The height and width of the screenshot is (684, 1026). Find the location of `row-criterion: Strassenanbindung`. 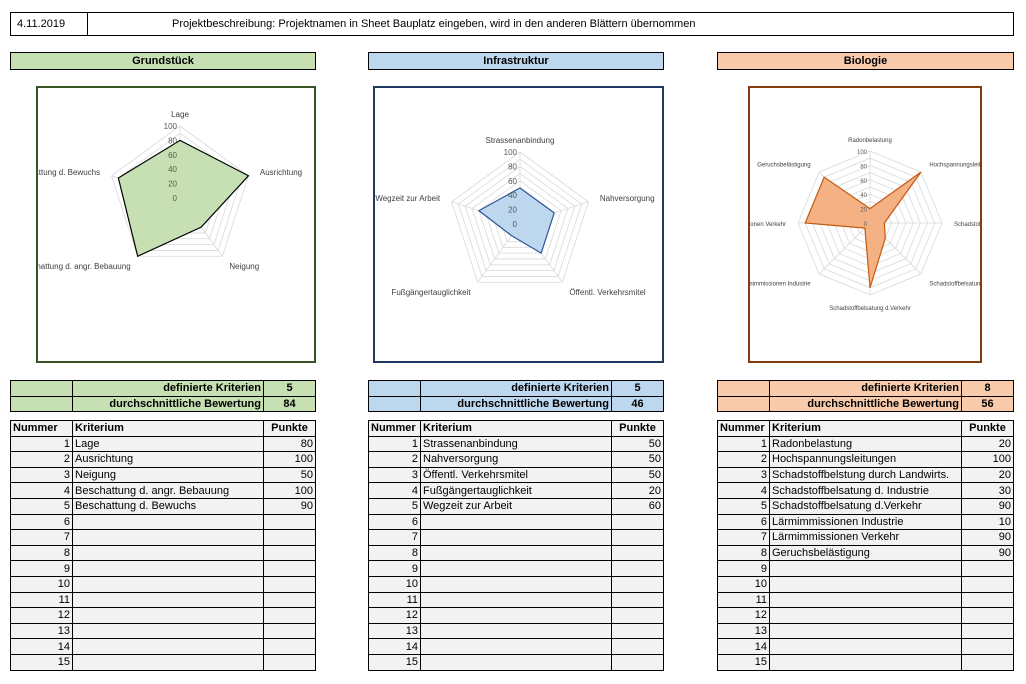

row-criterion: Strassenanbindung is located at coordinates (516, 444).